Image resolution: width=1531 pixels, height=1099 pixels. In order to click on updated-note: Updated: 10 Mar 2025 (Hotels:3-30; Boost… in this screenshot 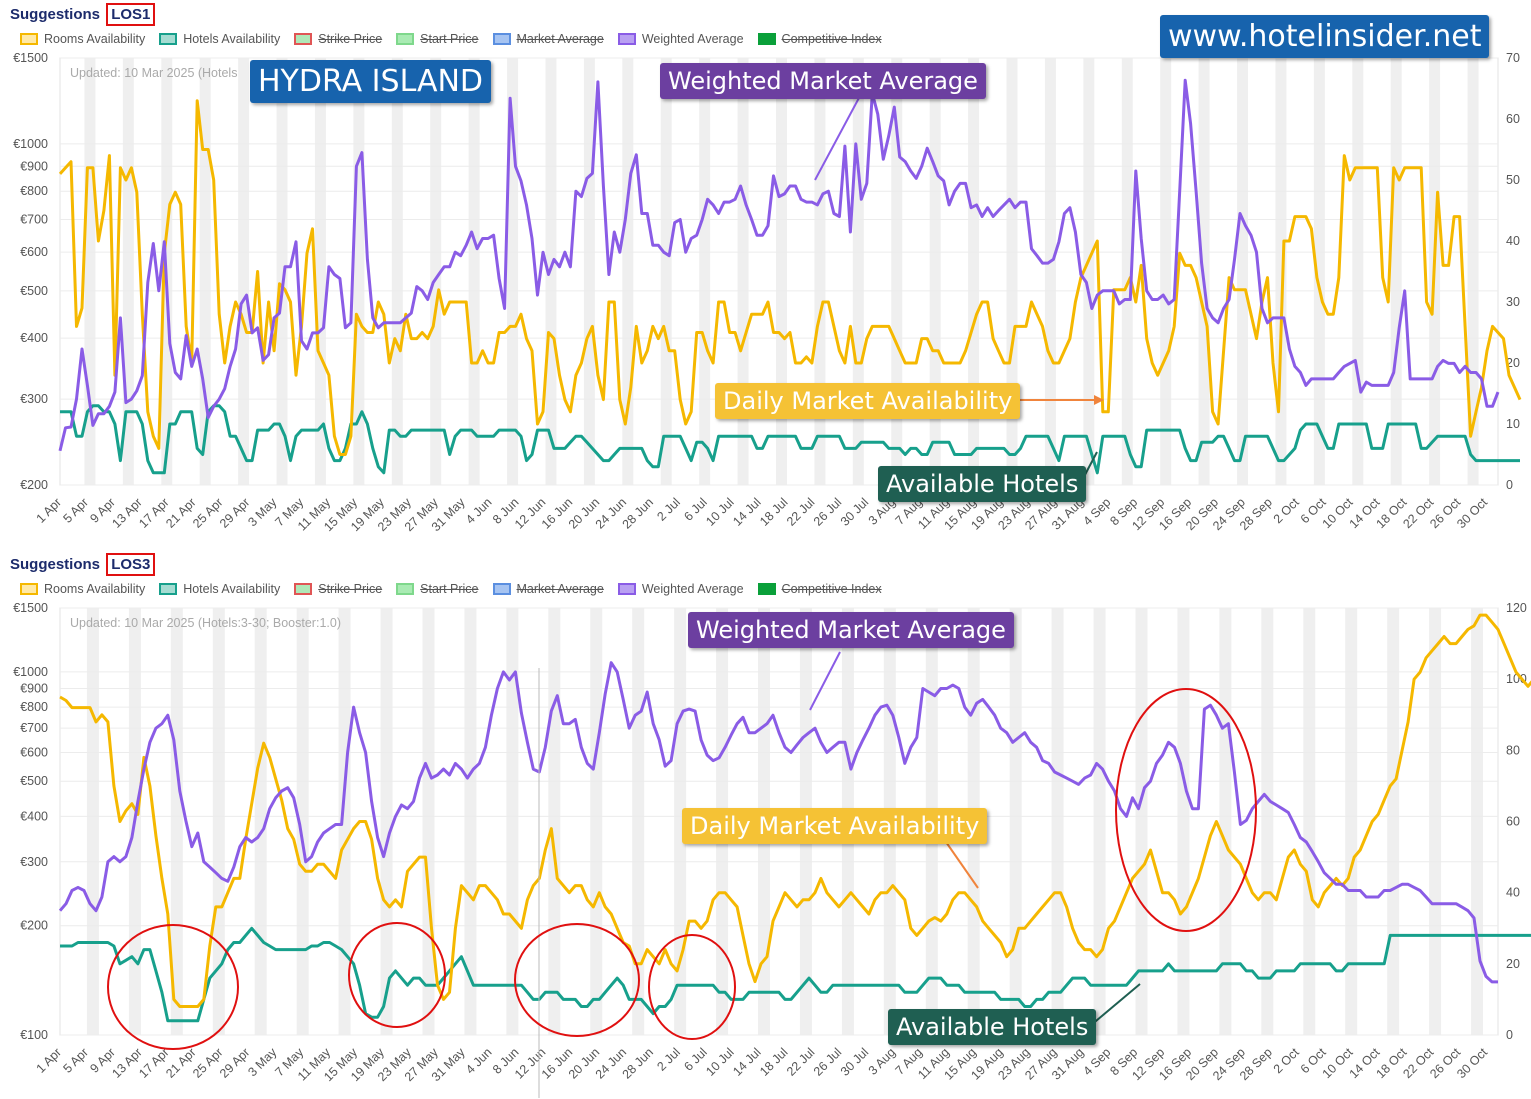, I will do `click(205, 623)`.